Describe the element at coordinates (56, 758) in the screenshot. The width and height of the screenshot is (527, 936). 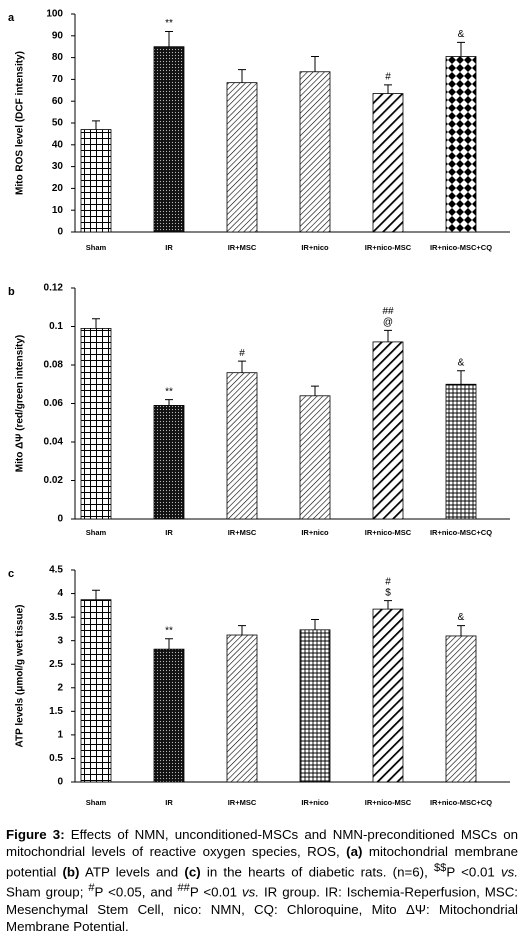
I see `y-tick-label: 0.5` at that location.